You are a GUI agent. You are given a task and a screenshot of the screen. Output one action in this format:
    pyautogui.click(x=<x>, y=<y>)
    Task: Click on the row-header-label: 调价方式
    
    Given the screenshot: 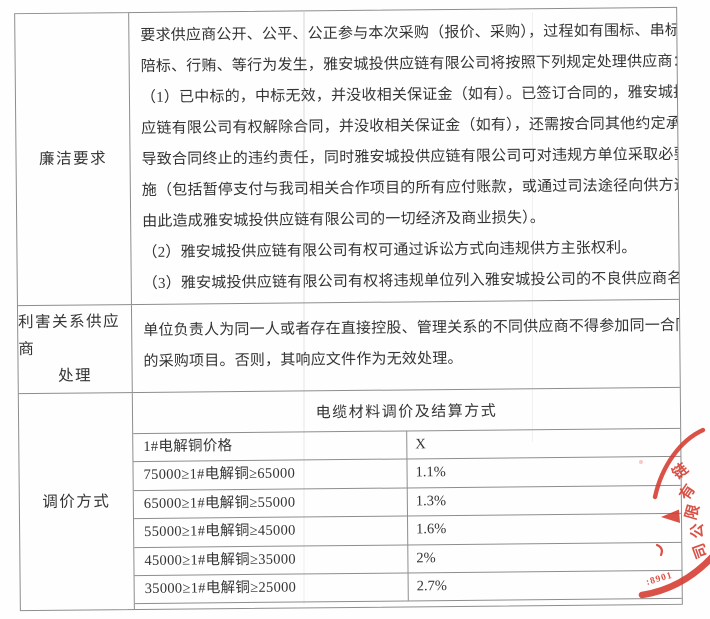 What is the action you would take?
    pyautogui.click(x=76, y=501)
    